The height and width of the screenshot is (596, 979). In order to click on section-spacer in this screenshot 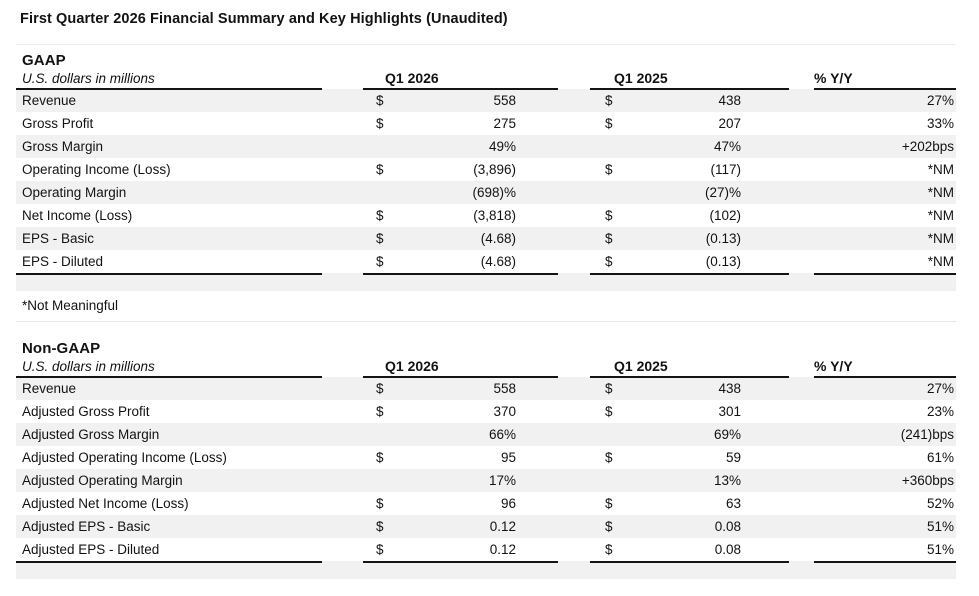, I will do `click(486, 327)`.